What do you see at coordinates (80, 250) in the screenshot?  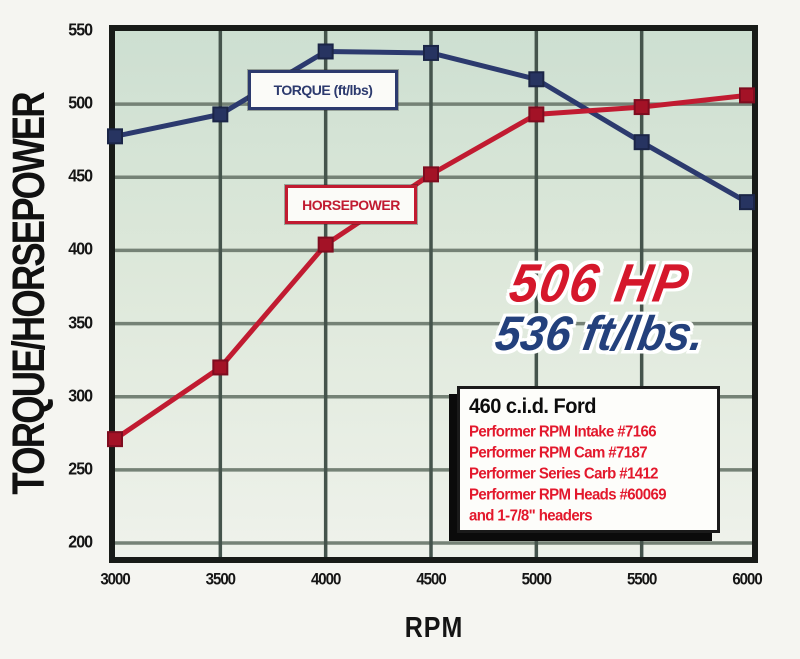 I see `y-tick-label: 400` at bounding box center [80, 250].